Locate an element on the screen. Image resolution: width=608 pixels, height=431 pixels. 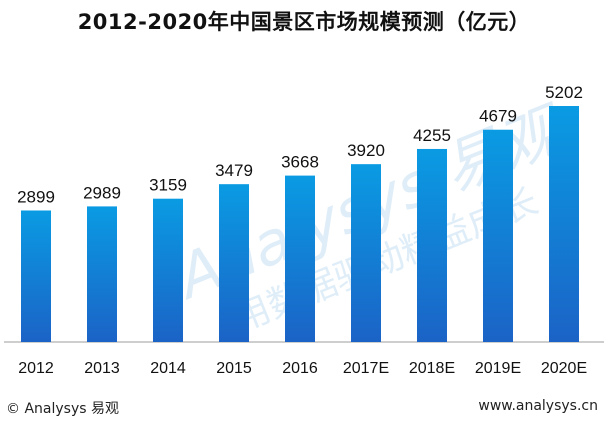
bar-2017E is located at coordinates (366, 253).